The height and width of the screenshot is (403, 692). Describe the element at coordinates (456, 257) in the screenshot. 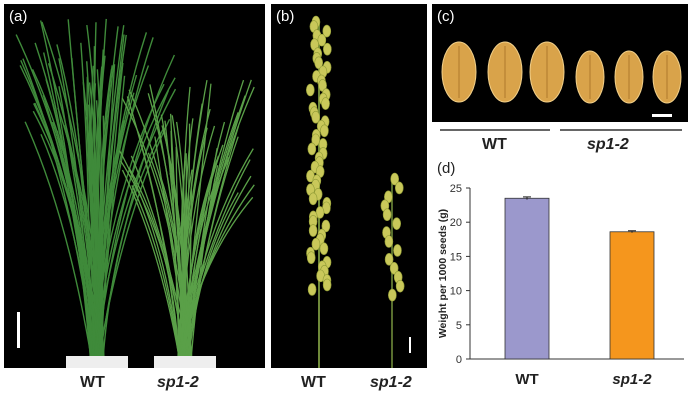

I see `y-tick-label: 15` at that location.